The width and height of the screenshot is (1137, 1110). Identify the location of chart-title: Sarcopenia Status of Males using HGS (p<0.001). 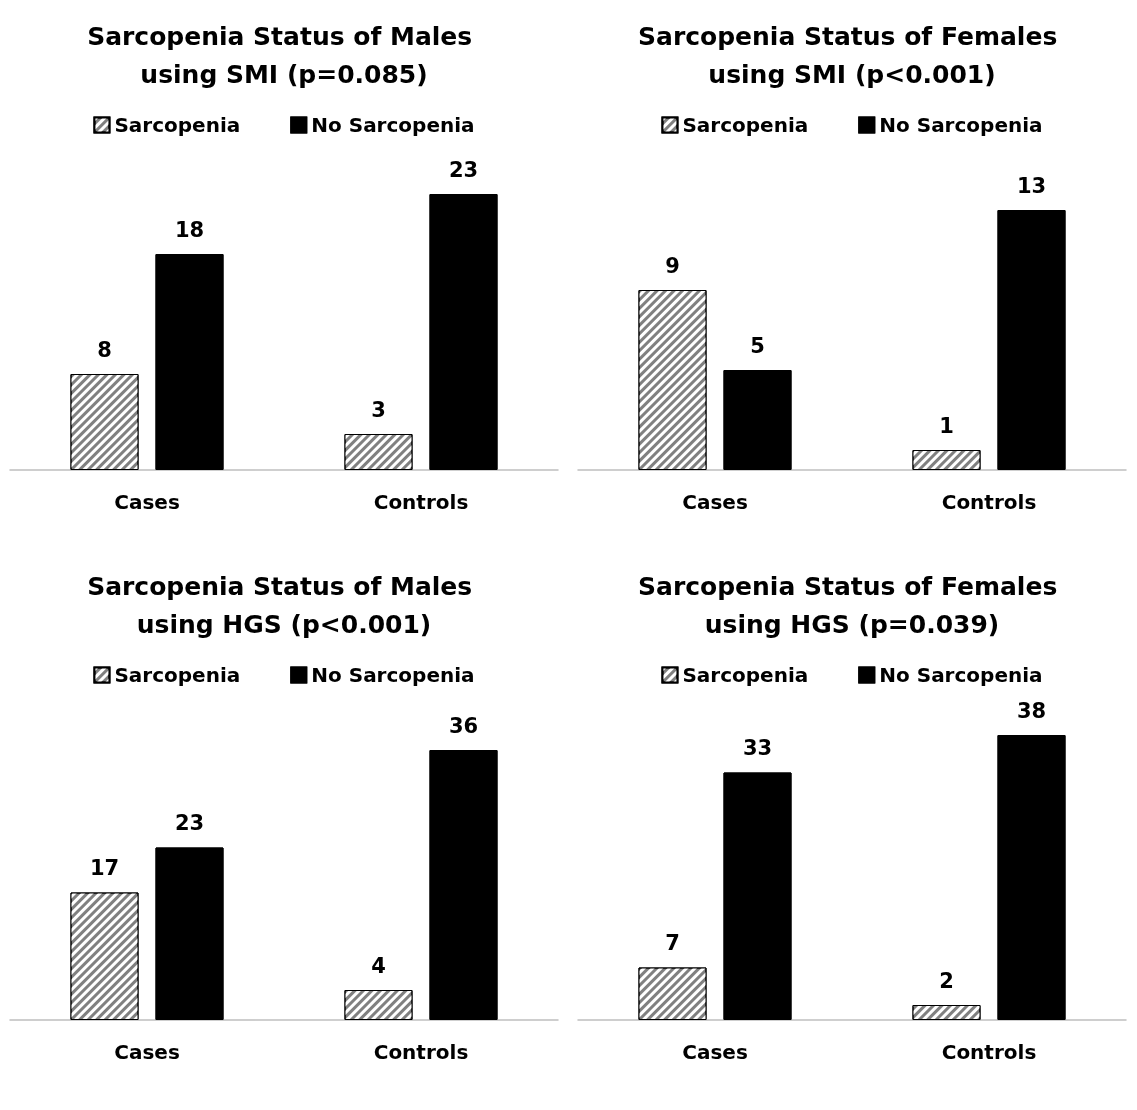
(284, 605).